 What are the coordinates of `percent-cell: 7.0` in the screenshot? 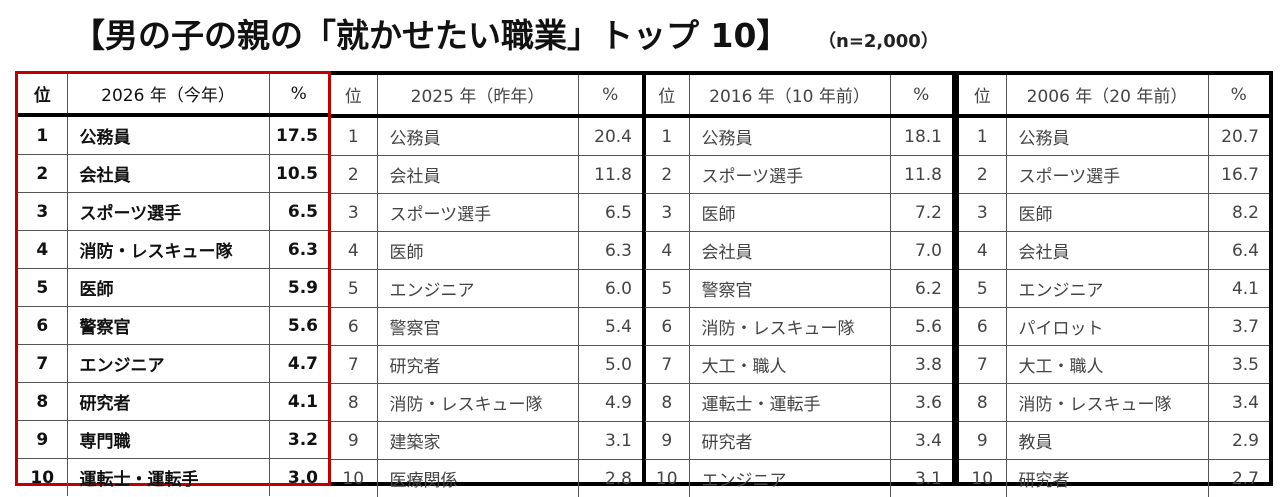 It's located at (920, 250).